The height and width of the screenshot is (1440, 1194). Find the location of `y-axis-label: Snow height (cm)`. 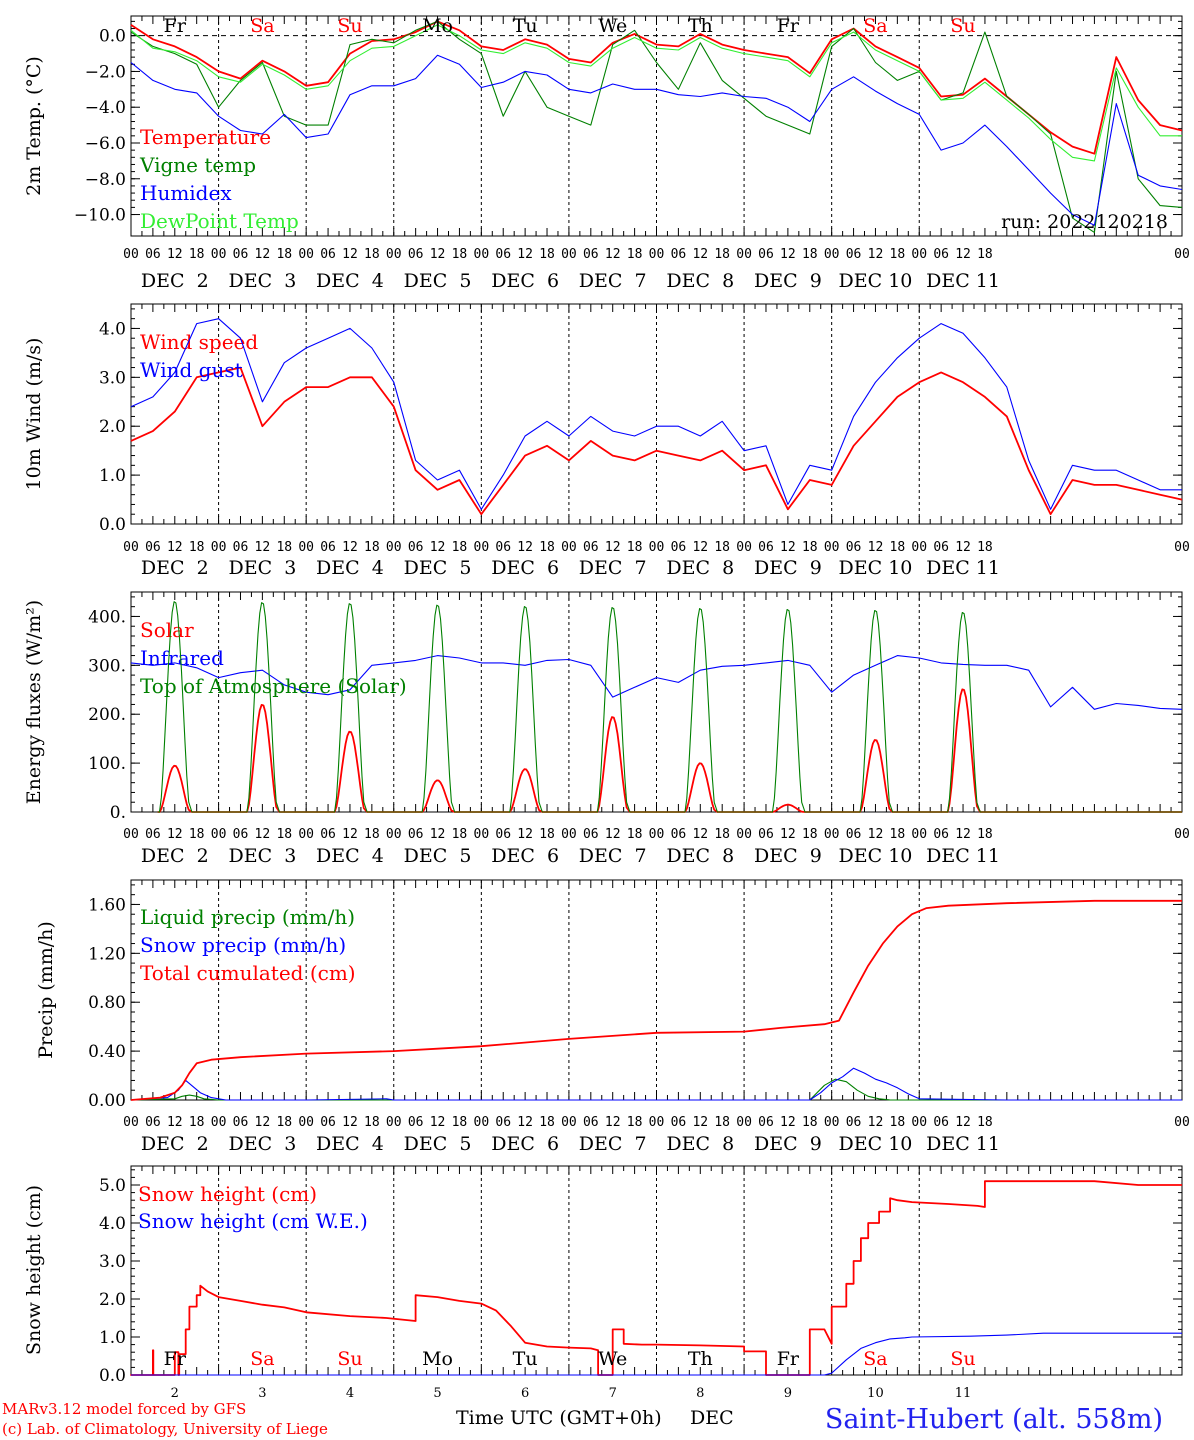

y-axis-label: Snow height (cm) is located at coordinates (34, 1270).